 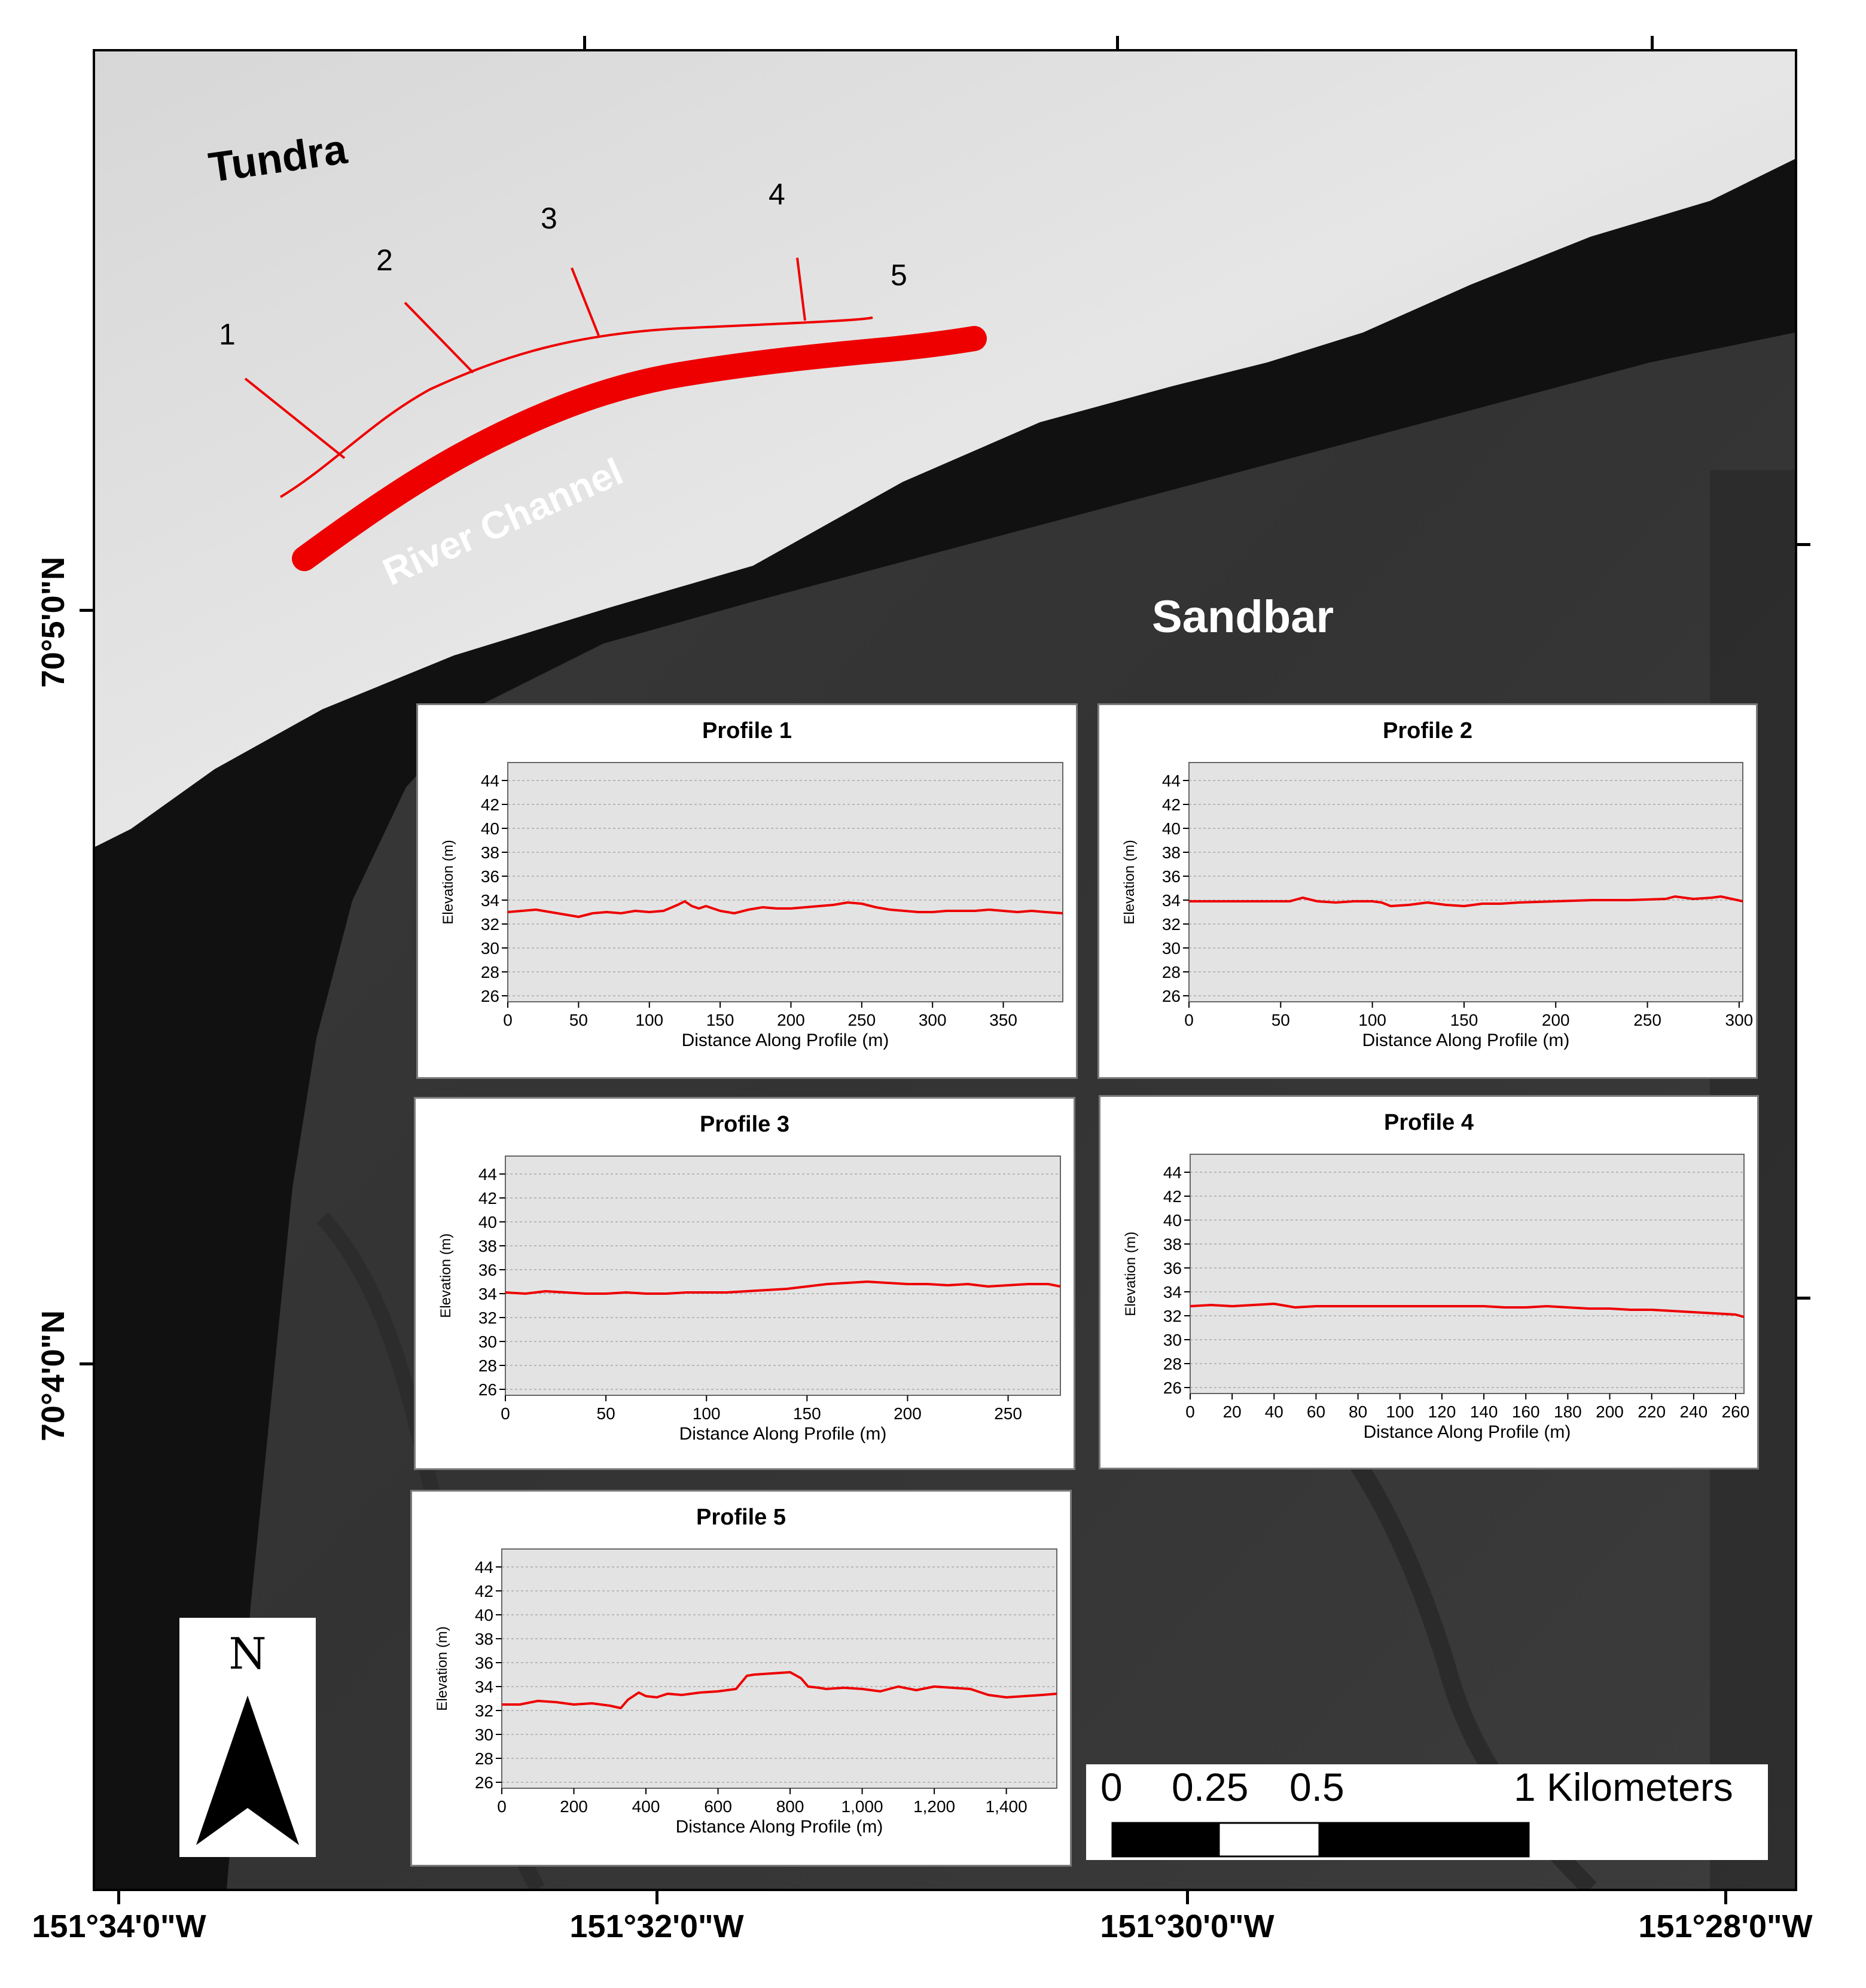 I want to click on x-tick-label: 250, so click(x=861, y=1020).